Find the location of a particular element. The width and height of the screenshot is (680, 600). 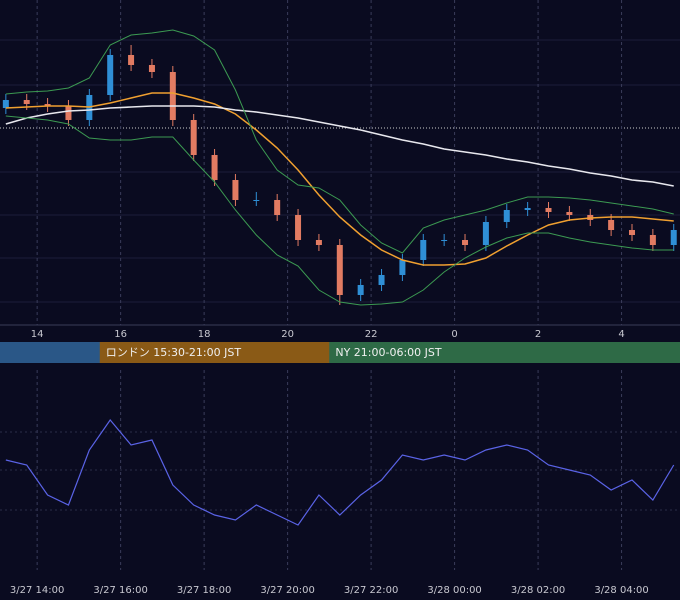

x-tick-label: 3/27 18:00 is located at coordinates (204, 590).